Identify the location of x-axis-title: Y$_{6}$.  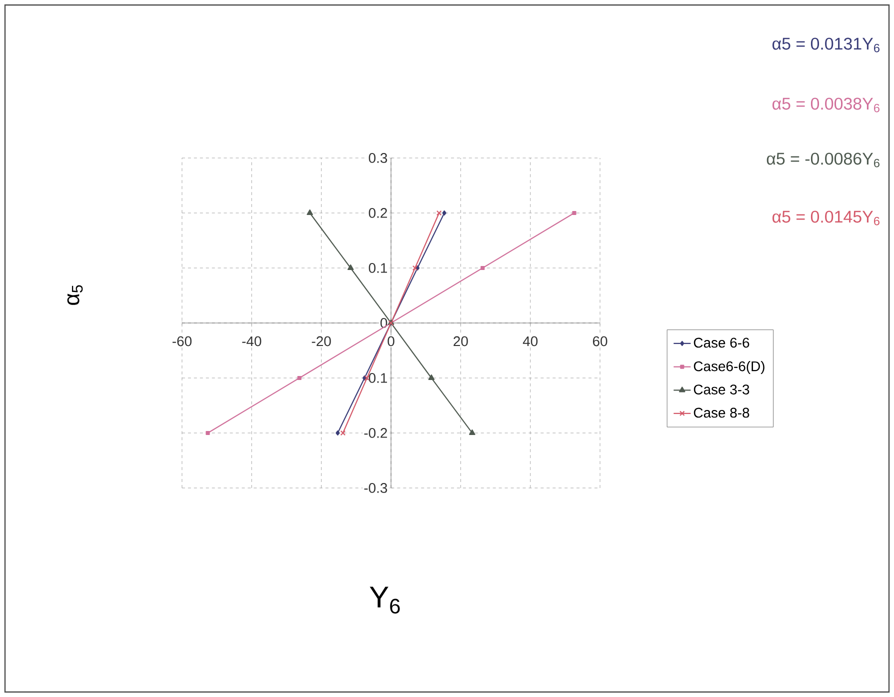
(385, 600).